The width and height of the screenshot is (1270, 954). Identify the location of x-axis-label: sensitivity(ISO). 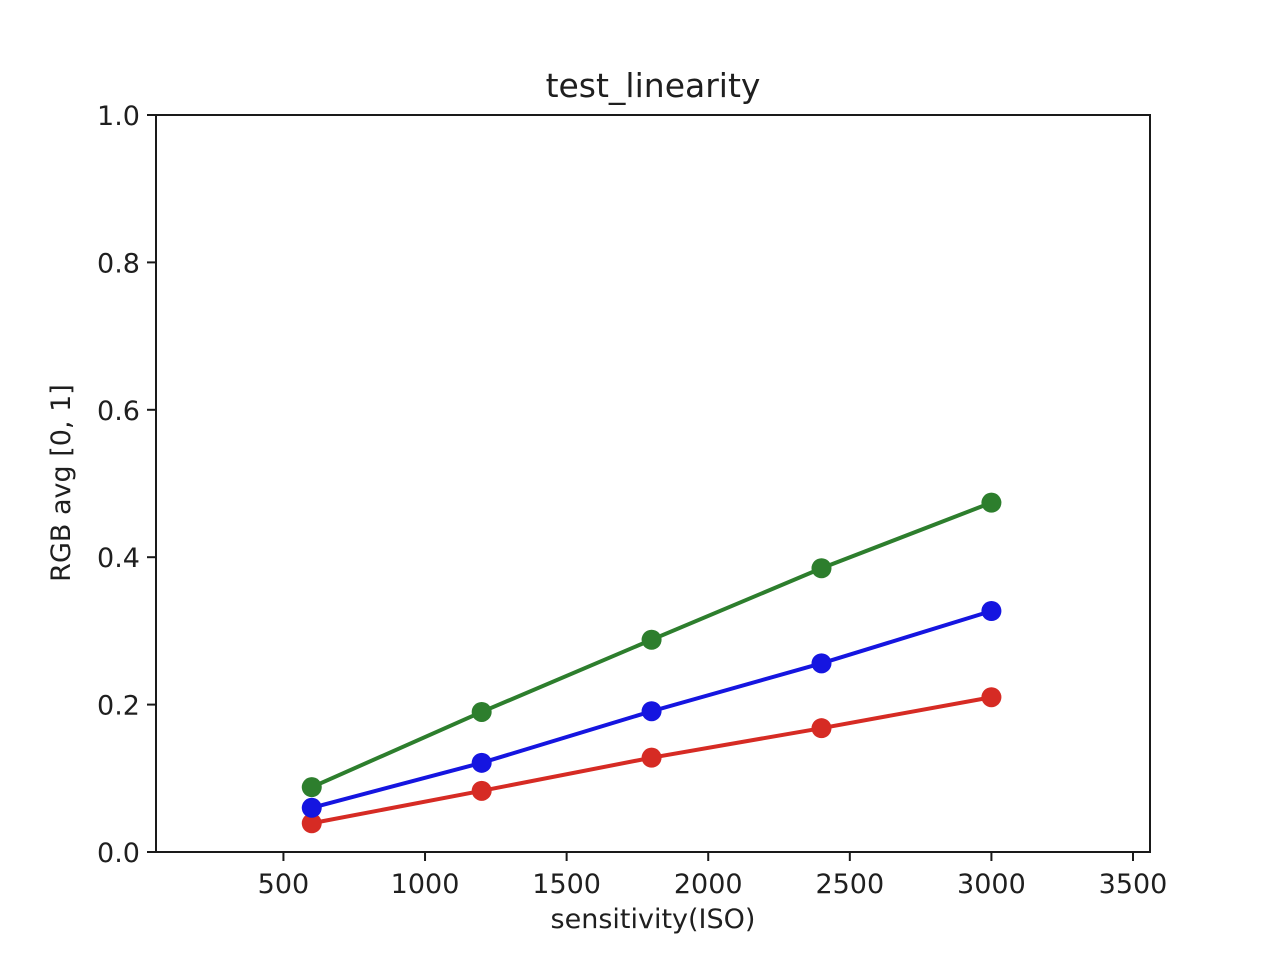
(653, 919).